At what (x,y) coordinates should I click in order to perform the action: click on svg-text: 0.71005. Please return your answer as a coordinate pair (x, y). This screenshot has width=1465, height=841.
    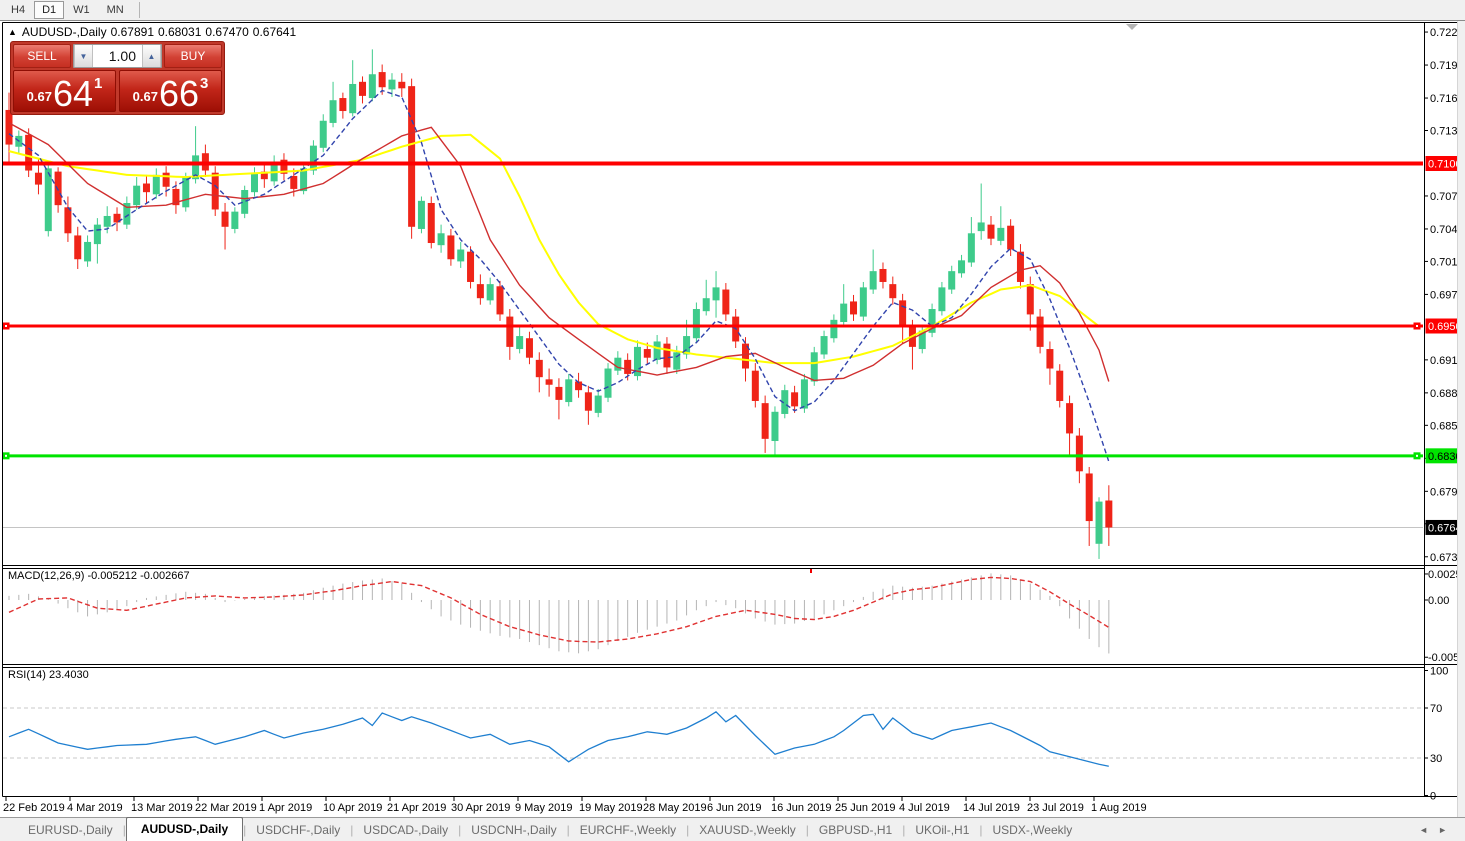
    Looking at the image, I should click on (1446, 165).